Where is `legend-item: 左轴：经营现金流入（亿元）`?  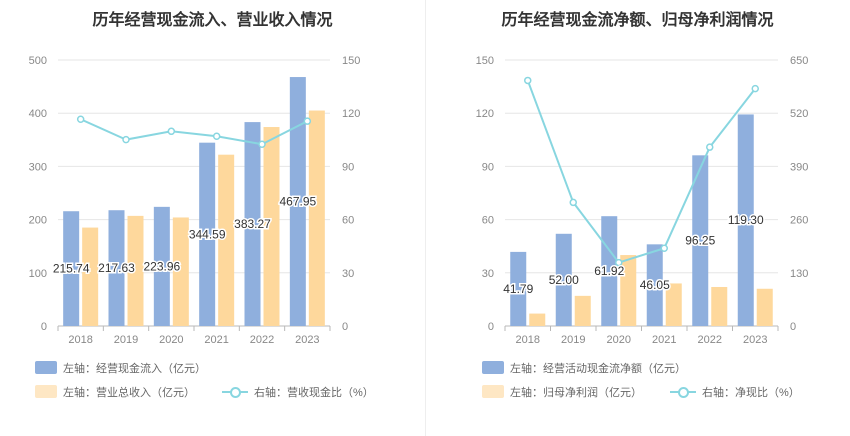
legend-item: 左轴：经营现金流入（亿元） is located at coordinates (120, 368).